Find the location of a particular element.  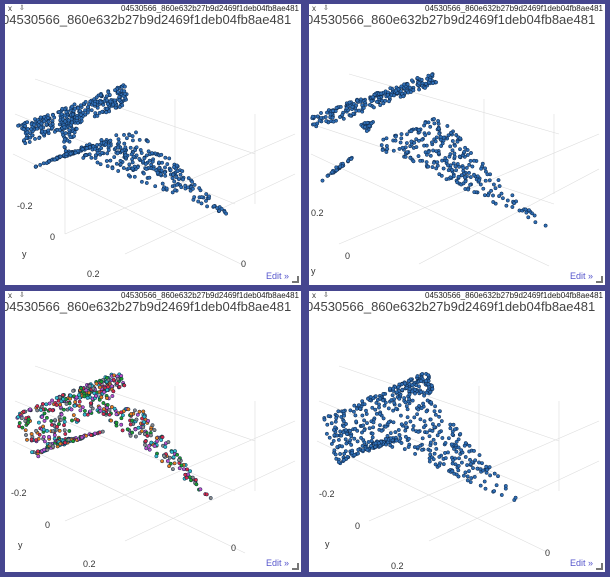

point-cloud is located at coordinates (420, 436).